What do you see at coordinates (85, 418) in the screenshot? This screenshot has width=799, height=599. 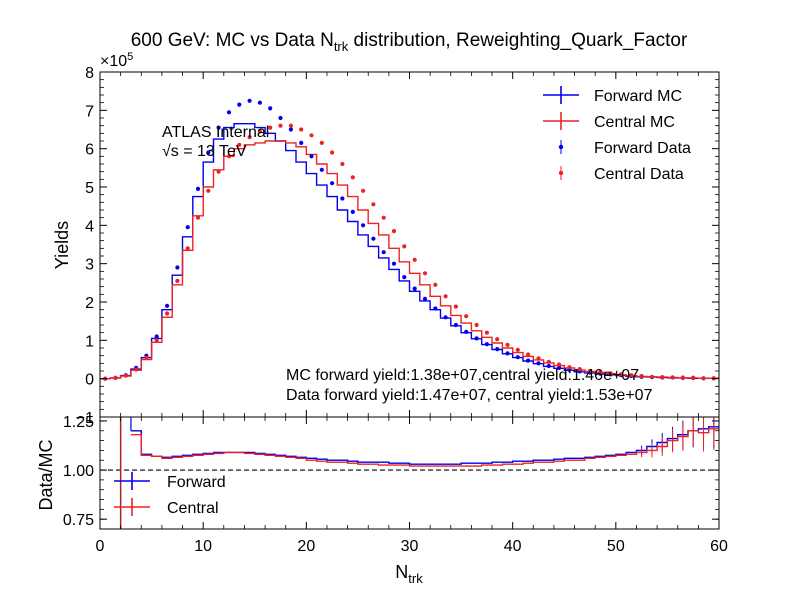 I see `y-tick-label-main: −1` at bounding box center [85, 418].